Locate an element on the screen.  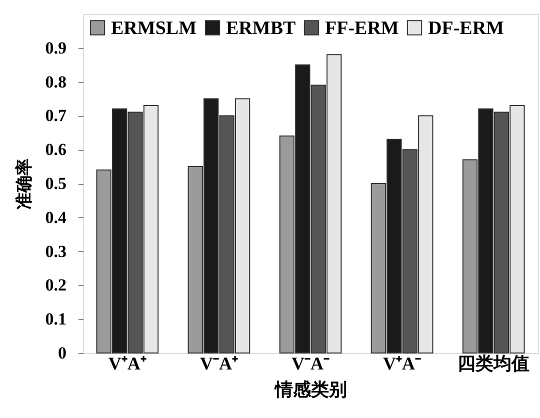
x-tick-label: V⁻A⁻ is located at coordinates (311, 364).